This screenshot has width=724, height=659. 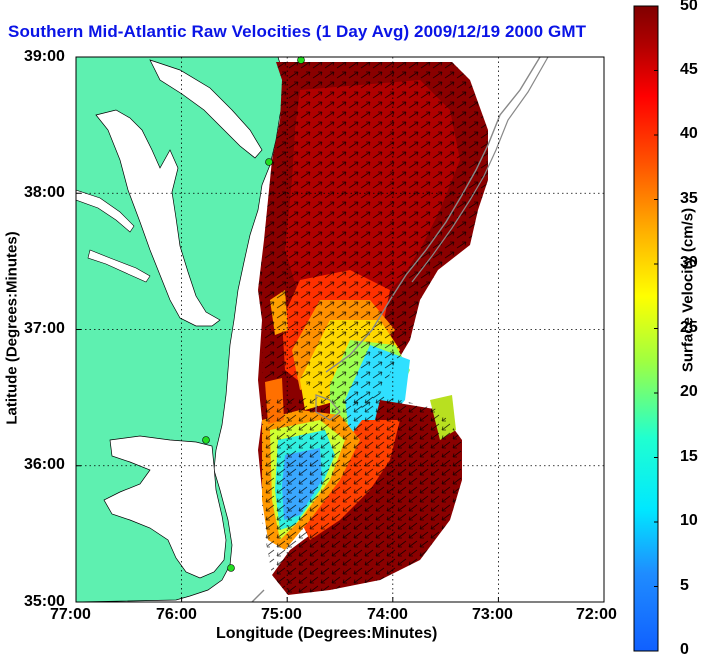 What do you see at coordinates (70, 614) in the screenshot?
I see `x-tick-label: 77:00` at bounding box center [70, 614].